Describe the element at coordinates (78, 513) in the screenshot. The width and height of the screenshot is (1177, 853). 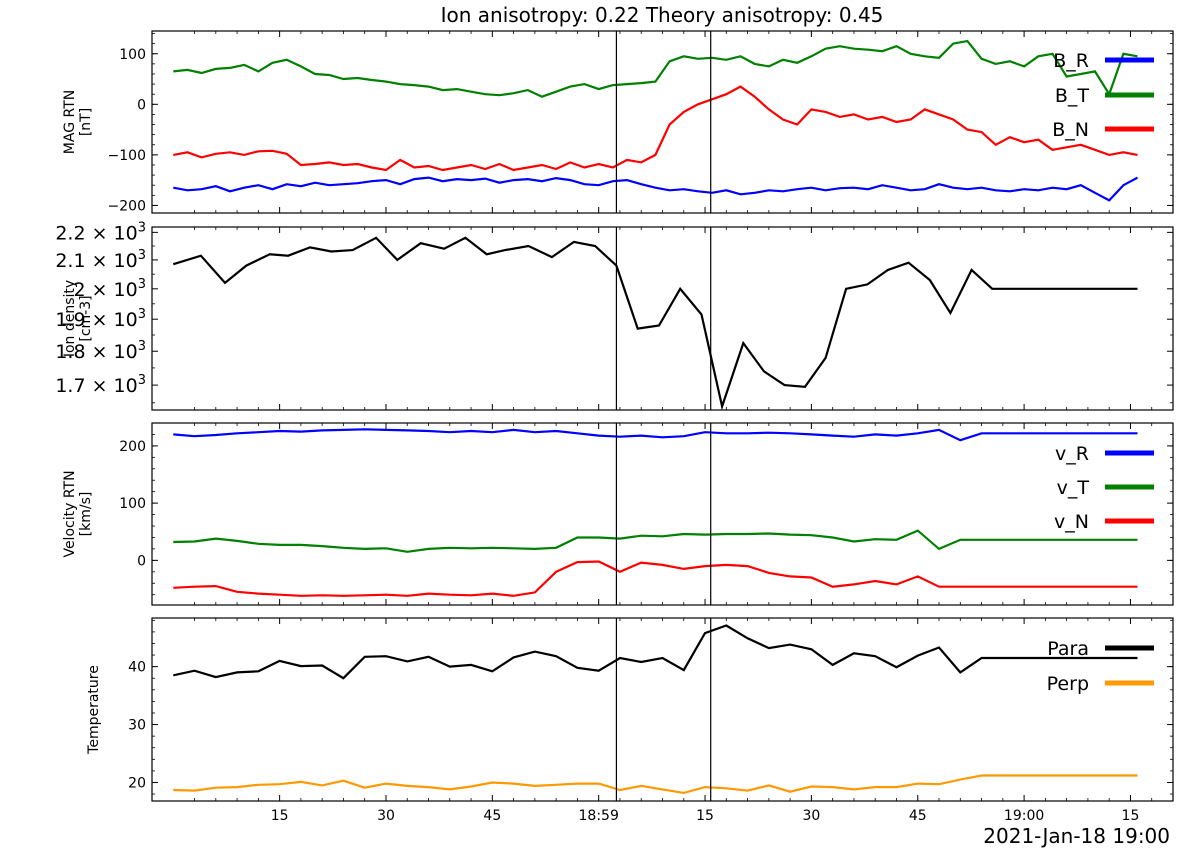
I see `y-axis-label: Velocity RTN[km/s]` at that location.